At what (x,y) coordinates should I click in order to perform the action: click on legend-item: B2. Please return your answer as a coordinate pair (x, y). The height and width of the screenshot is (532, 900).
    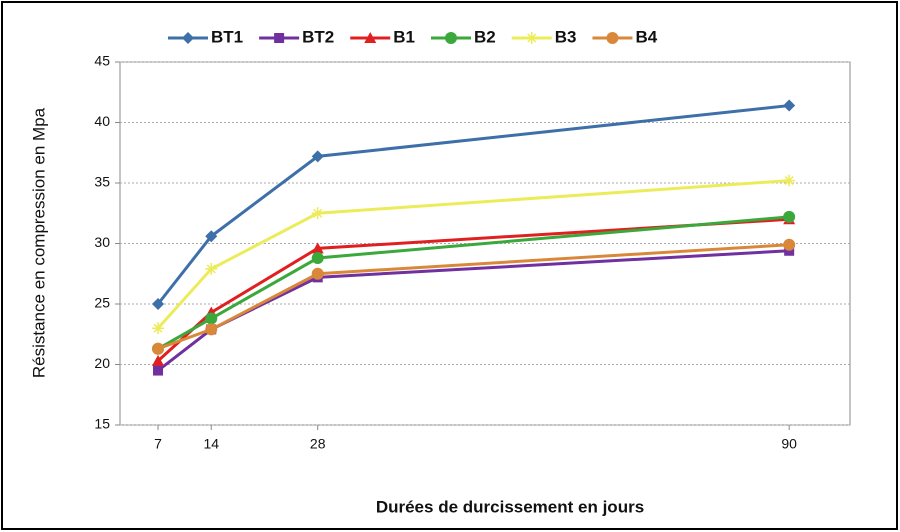
    Looking at the image, I should click on (463, 36).